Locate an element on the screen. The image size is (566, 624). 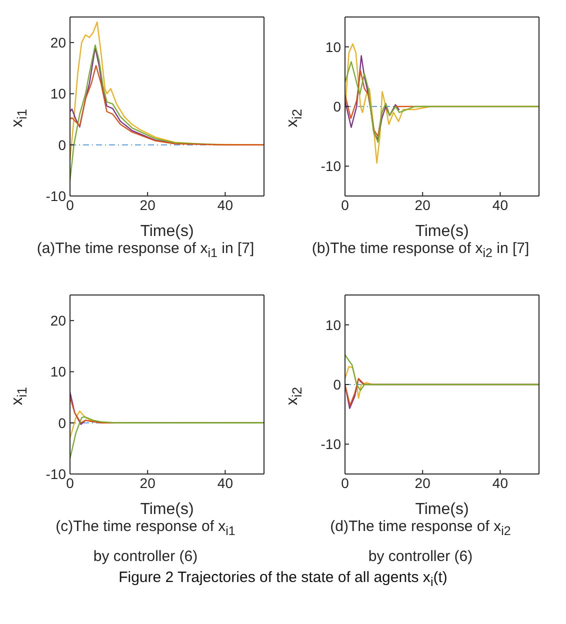
caption: Figure 2 Trajectories of the state of all agents x$_{i}$(t) is located at coordinates (283, 579).